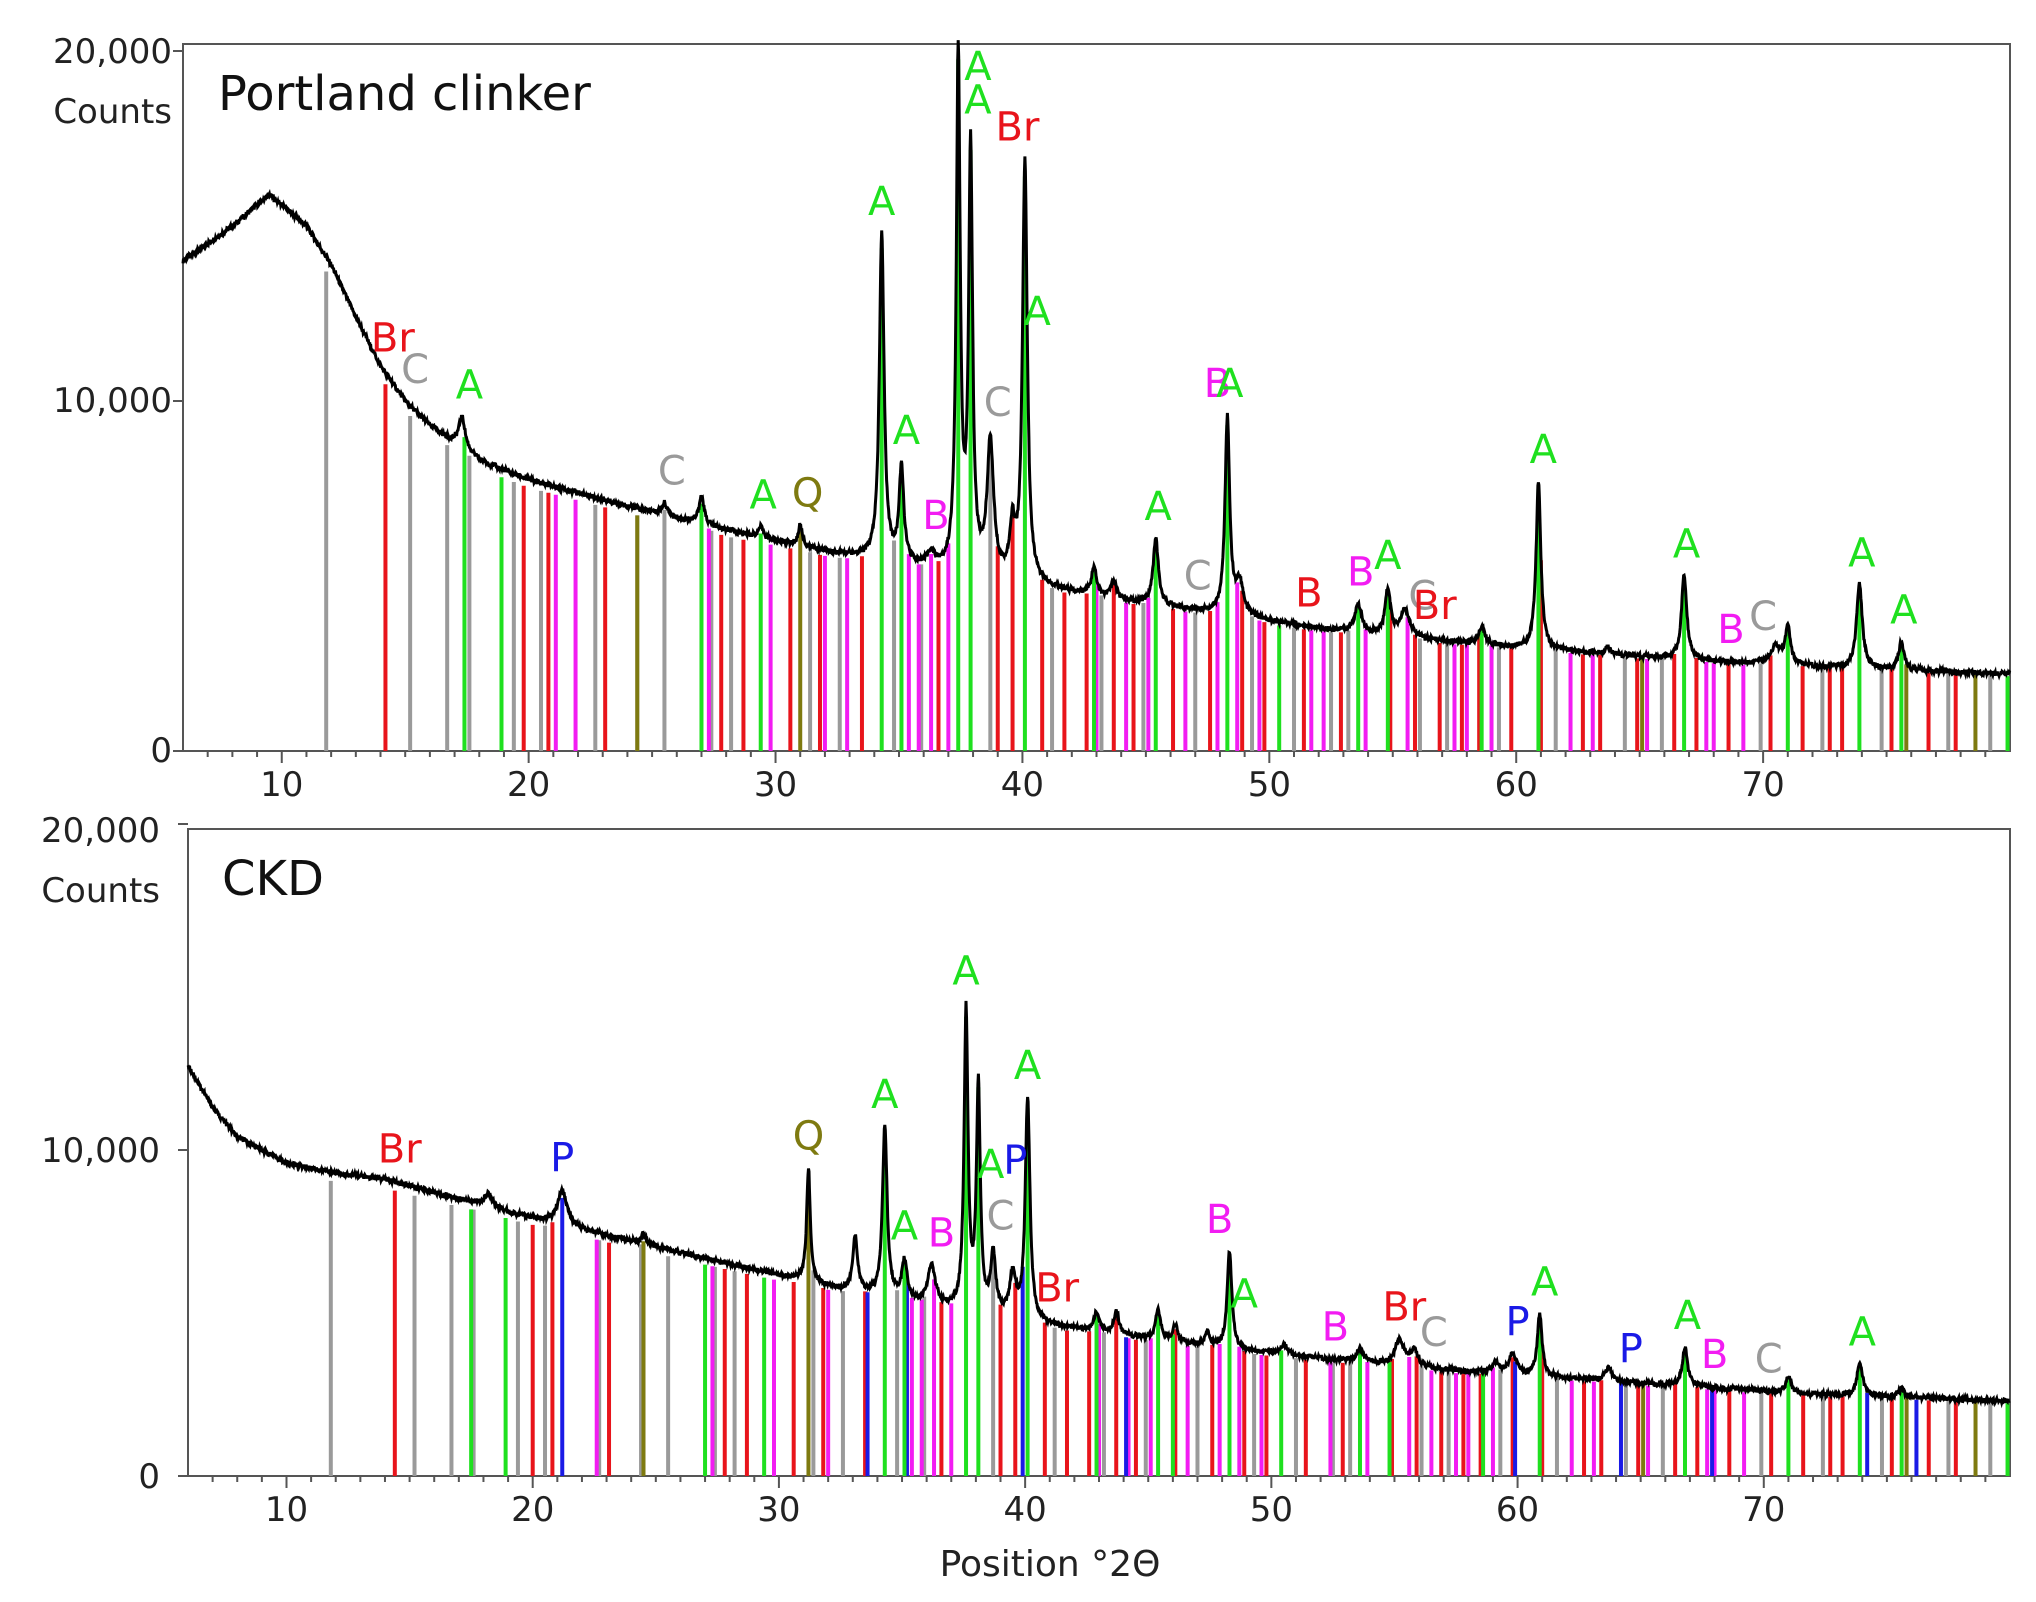 Image resolution: width=2036 pixels, height=1602 pixels. Describe the element at coordinates (1050, 1564) in the screenshot. I see `x-axis-title: Position °2Θ` at that location.